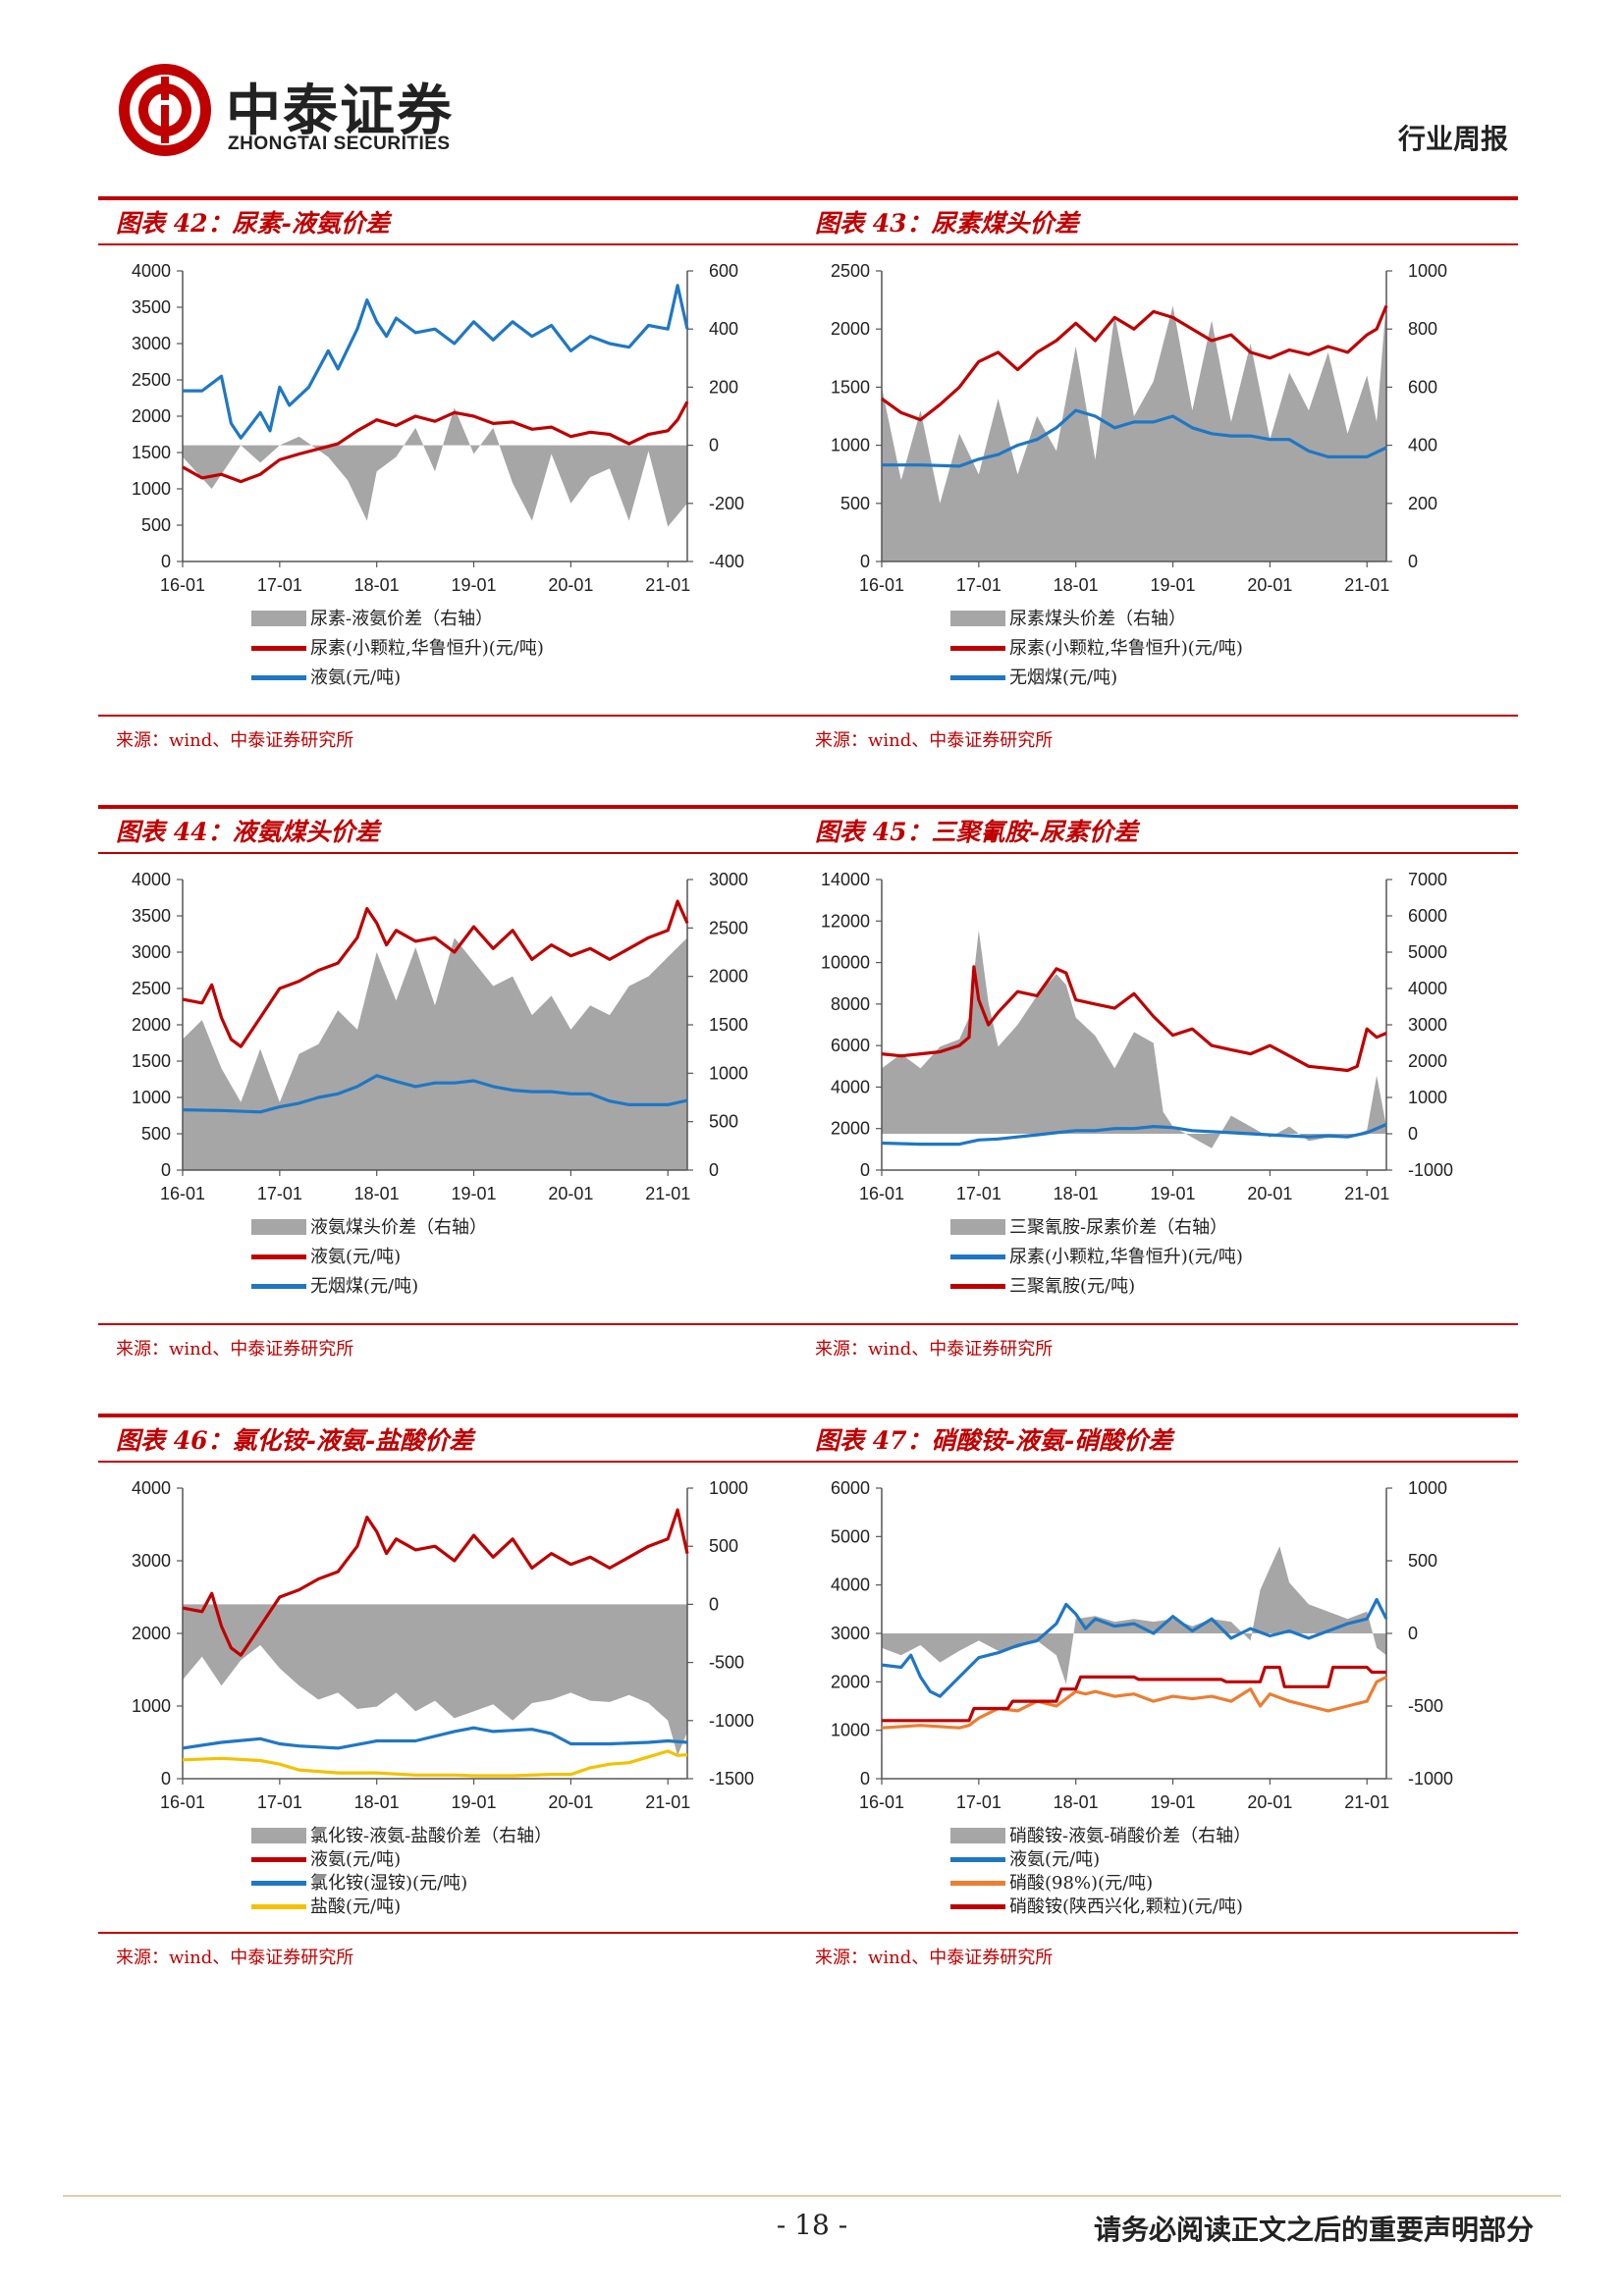 Image resolution: width=1624 pixels, height=2296 pixels. What do you see at coordinates (850, 1004) in the screenshot?
I see `left-tick-label: 8000` at bounding box center [850, 1004].